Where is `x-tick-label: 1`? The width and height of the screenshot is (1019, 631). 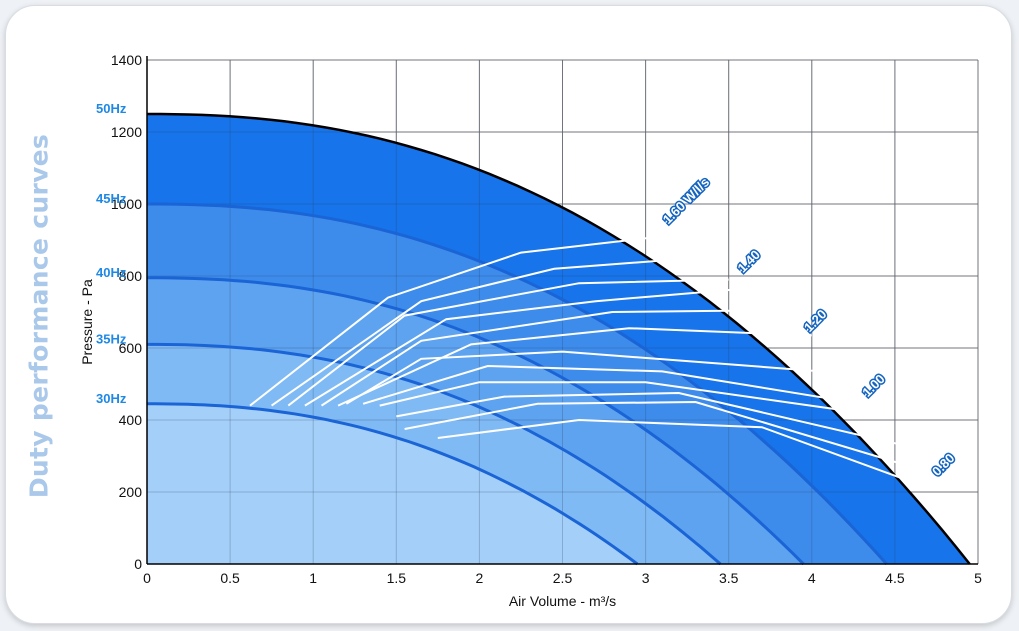 x-tick-label: 1 is located at coordinates (313, 578).